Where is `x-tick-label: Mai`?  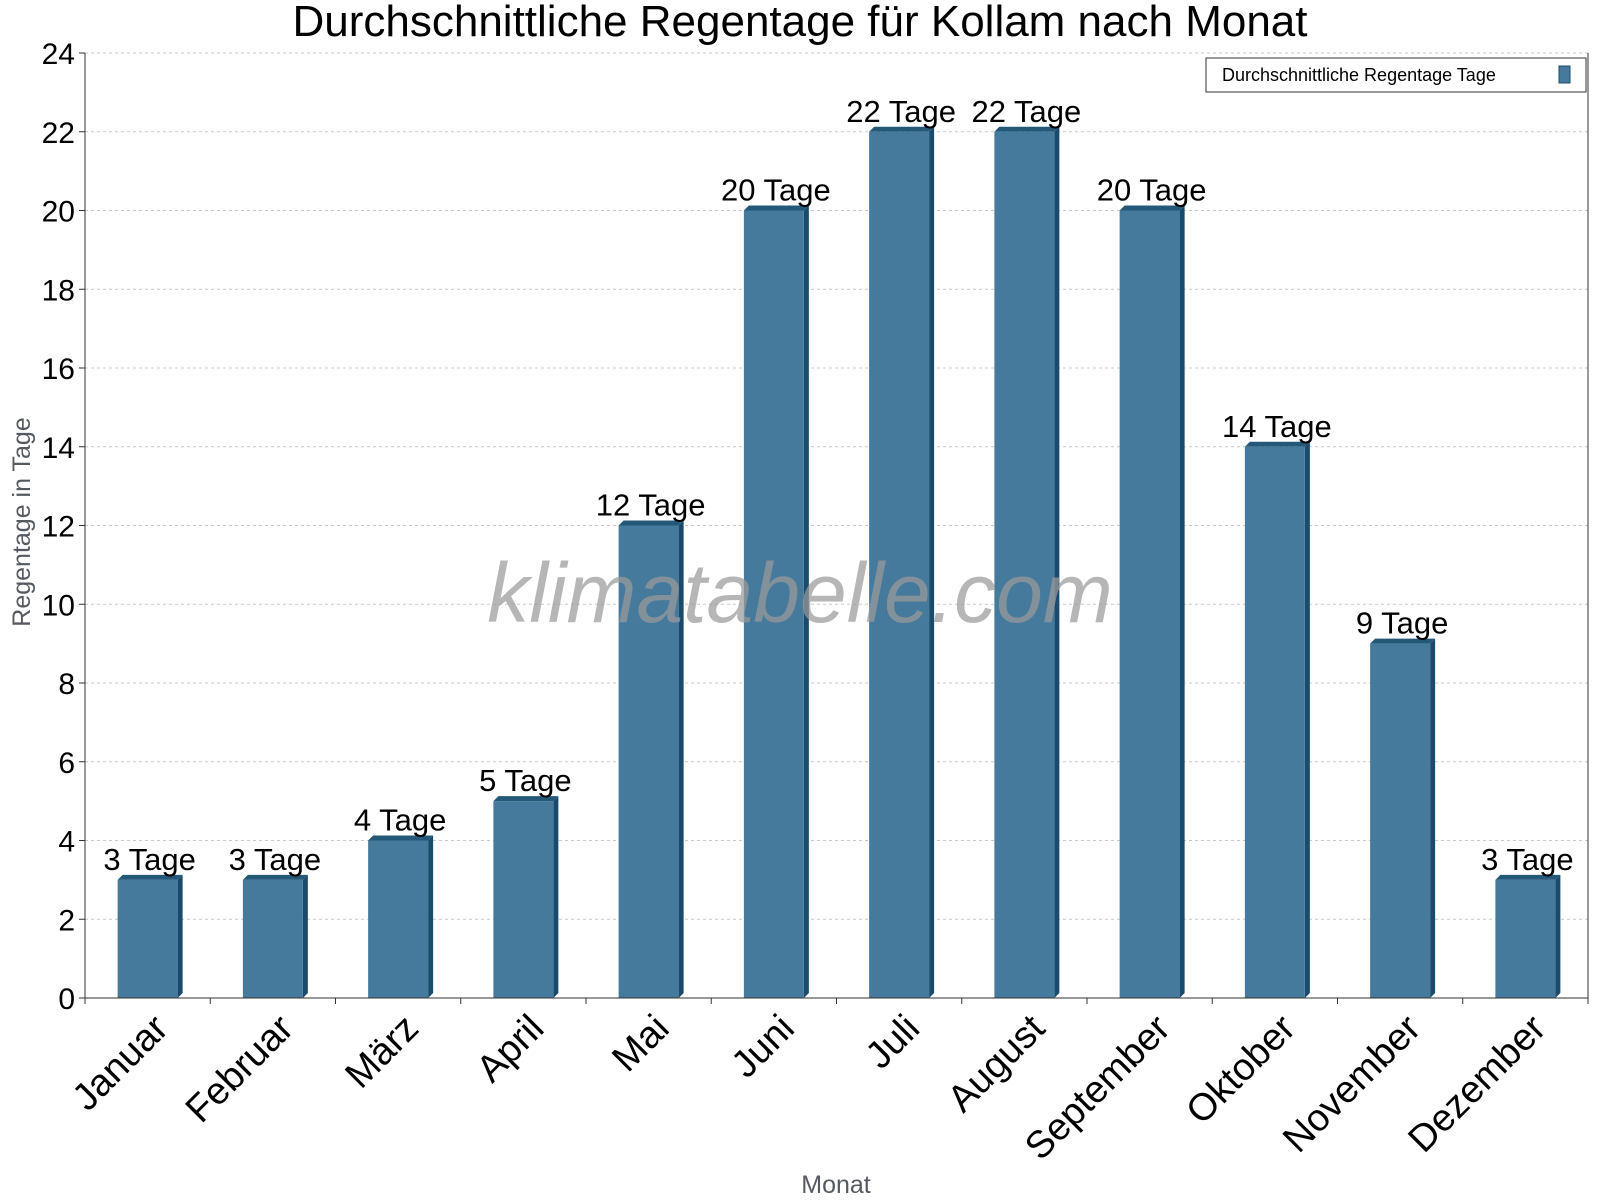
x-tick-label: Mai is located at coordinates (640, 1043).